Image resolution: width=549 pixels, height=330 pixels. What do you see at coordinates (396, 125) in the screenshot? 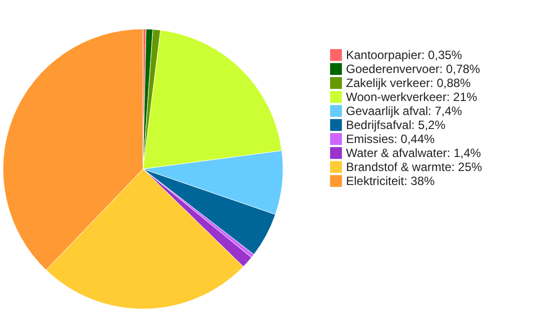
I see `legend-label: Bedrijfsafval: 5,2%` at bounding box center [396, 125].